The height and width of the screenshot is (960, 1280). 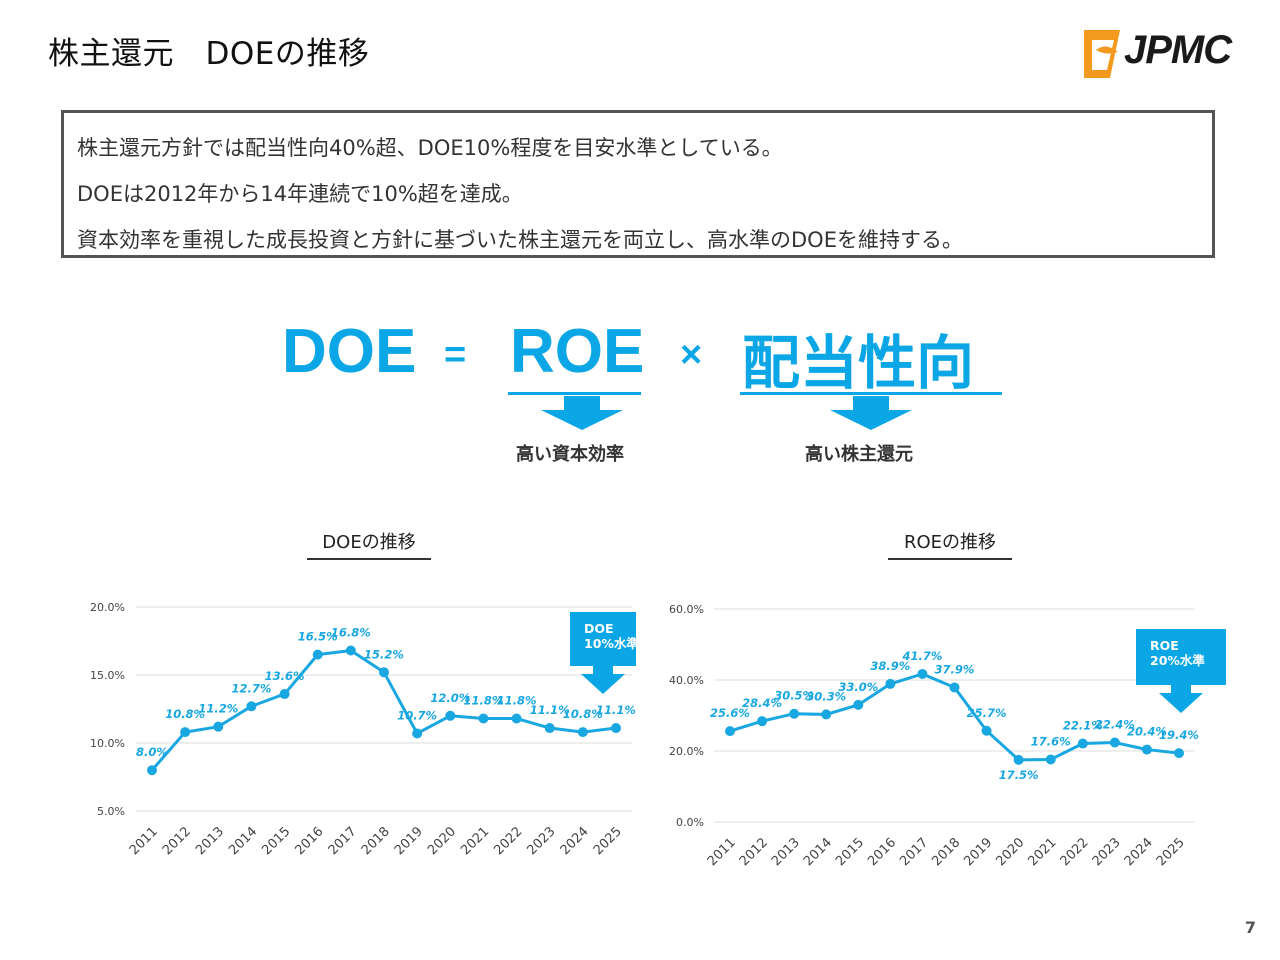 What do you see at coordinates (107, 675) in the screenshot?
I see `y-tick-label: 15.0%` at bounding box center [107, 675].